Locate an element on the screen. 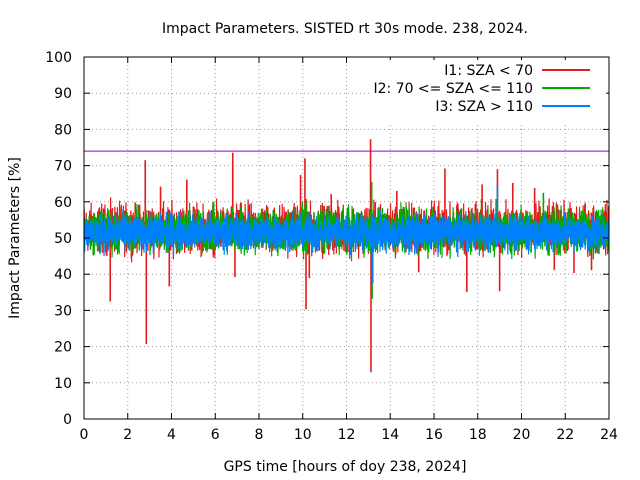  y-tick-label: 60 is located at coordinates (63, 203).